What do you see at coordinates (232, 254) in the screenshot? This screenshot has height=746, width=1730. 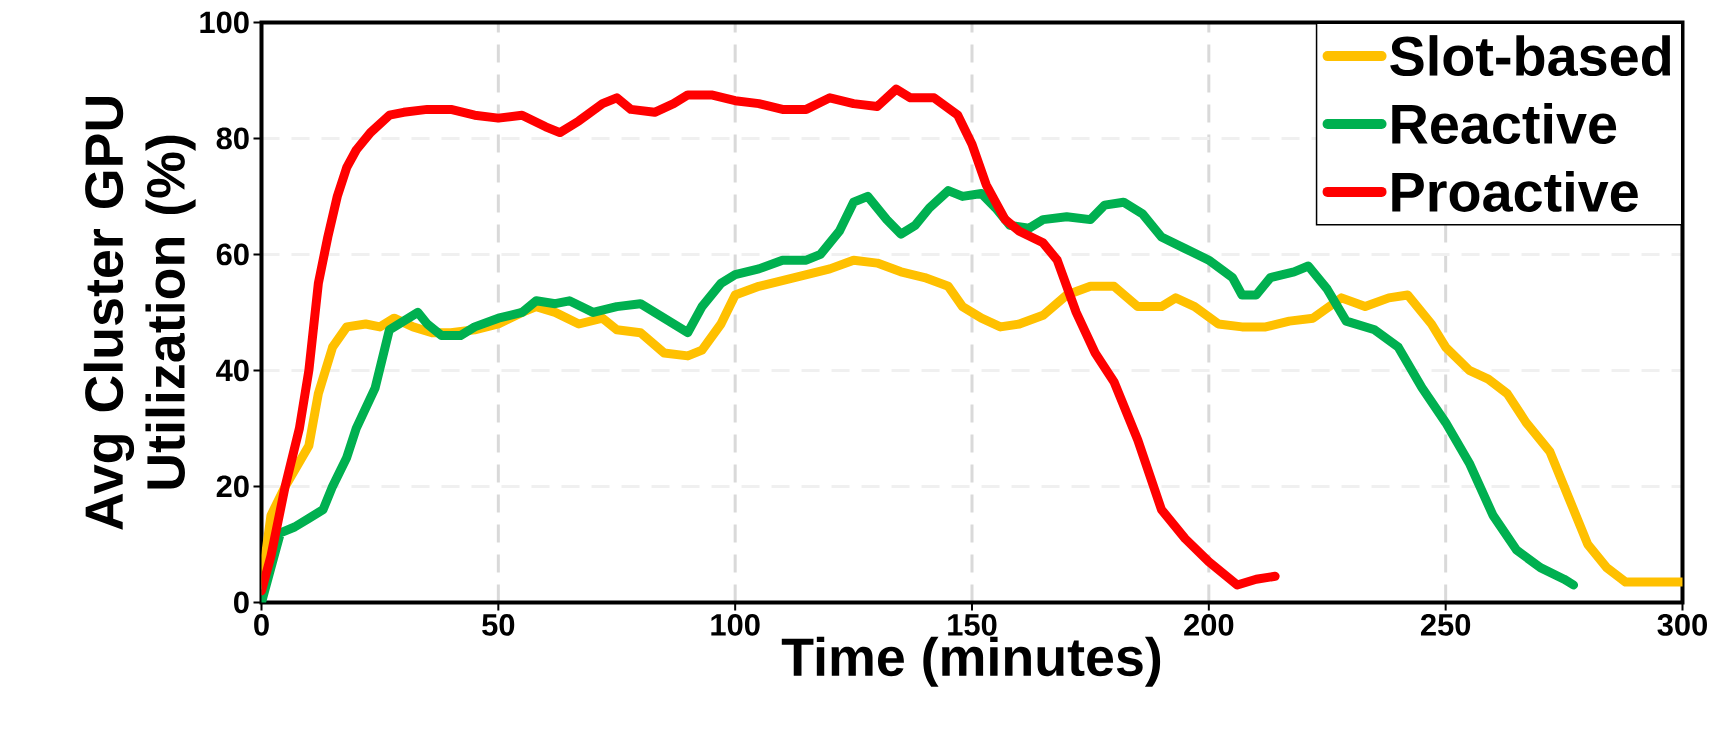 I see `y-tick-label: 60` at bounding box center [232, 254].